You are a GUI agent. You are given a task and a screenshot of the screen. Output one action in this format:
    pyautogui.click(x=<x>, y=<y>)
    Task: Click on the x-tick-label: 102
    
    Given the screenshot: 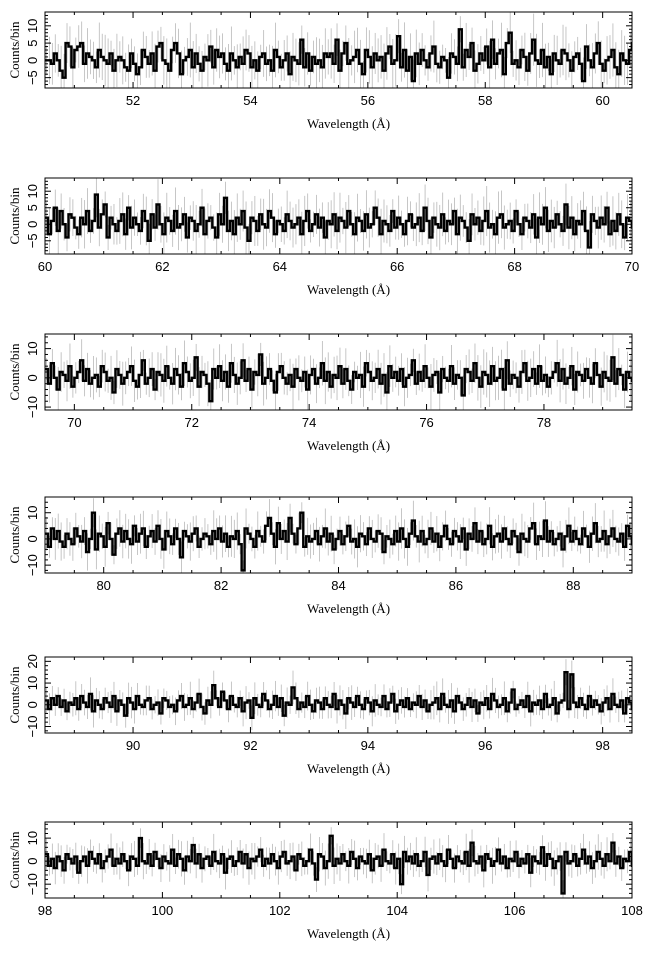 What is the action you would take?
    pyautogui.click(x=280, y=910)
    